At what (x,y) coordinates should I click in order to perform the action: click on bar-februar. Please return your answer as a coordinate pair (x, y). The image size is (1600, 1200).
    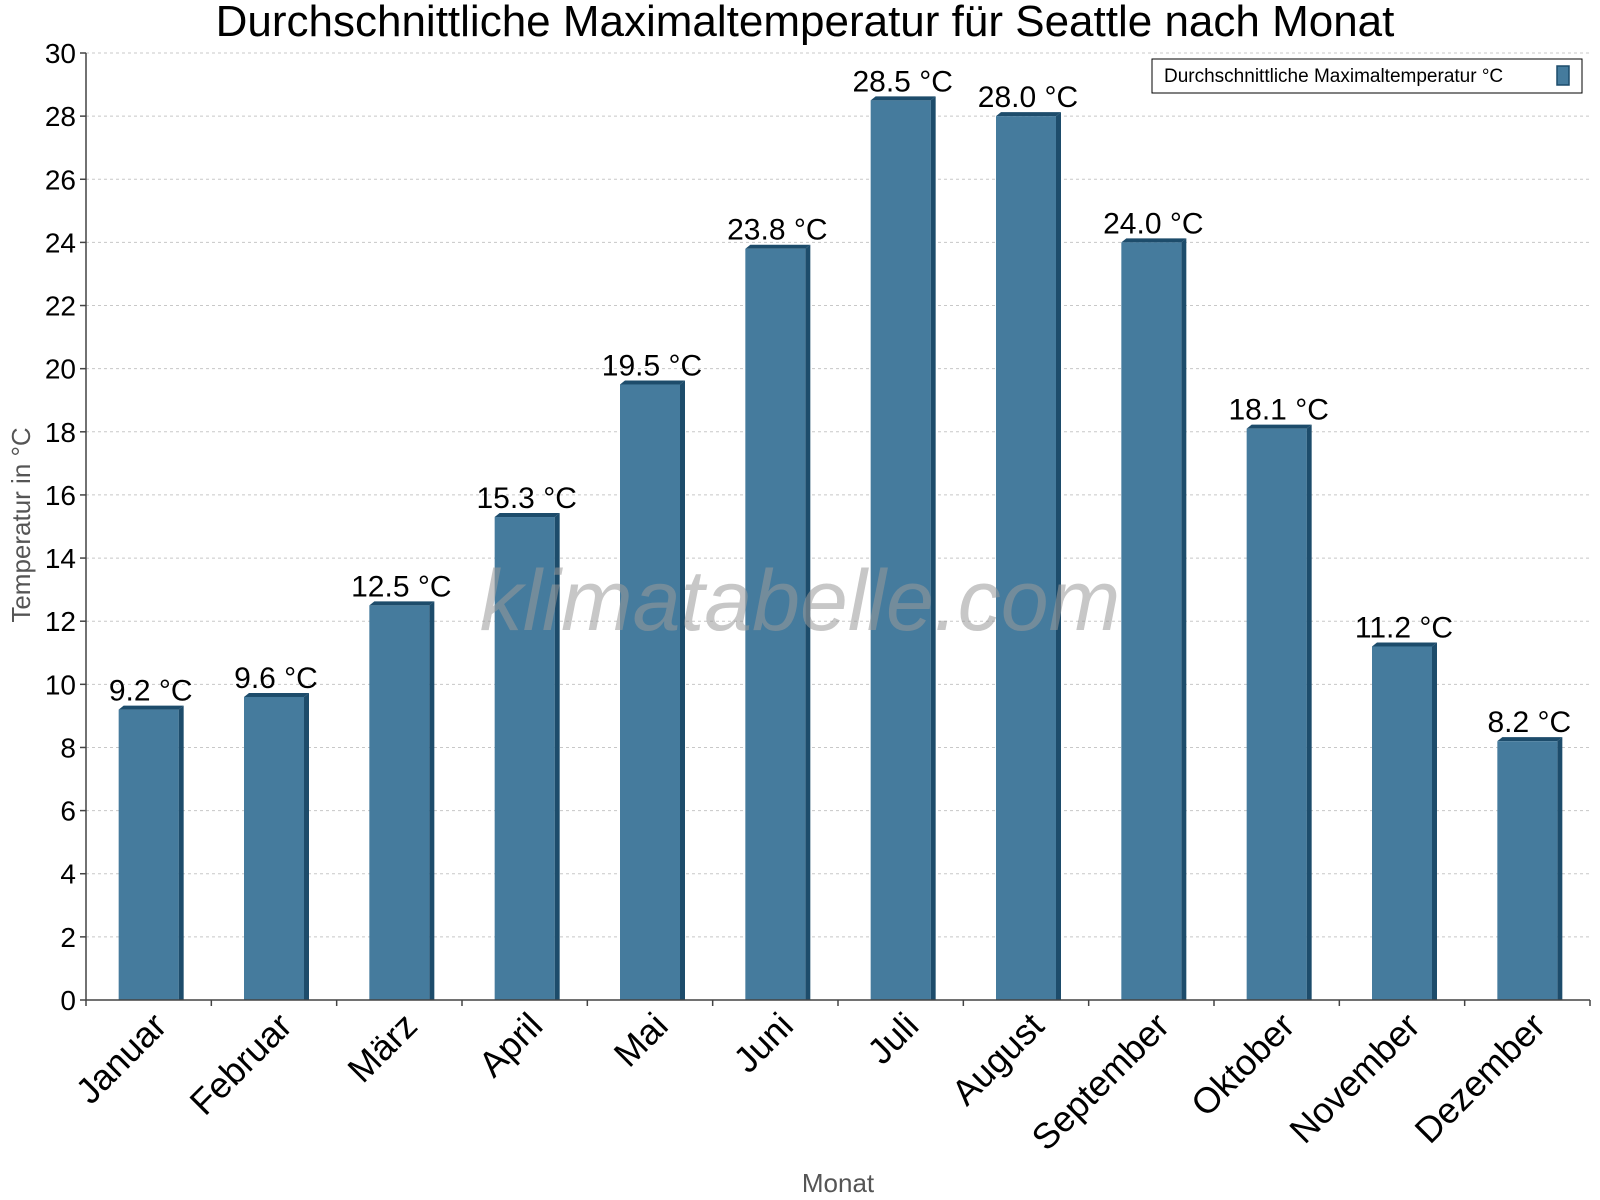
    Looking at the image, I should click on (276, 846).